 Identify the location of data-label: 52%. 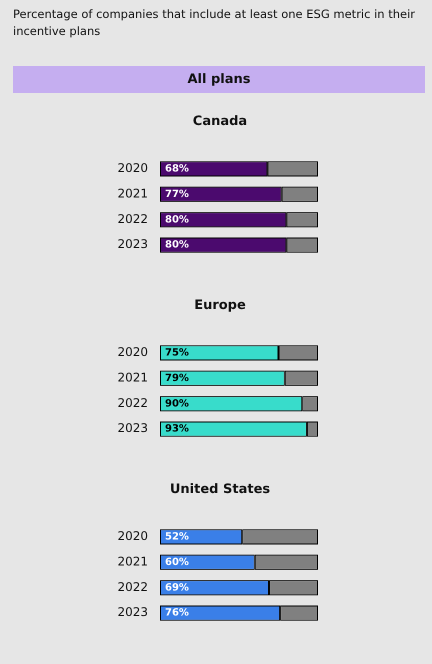
(177, 536).